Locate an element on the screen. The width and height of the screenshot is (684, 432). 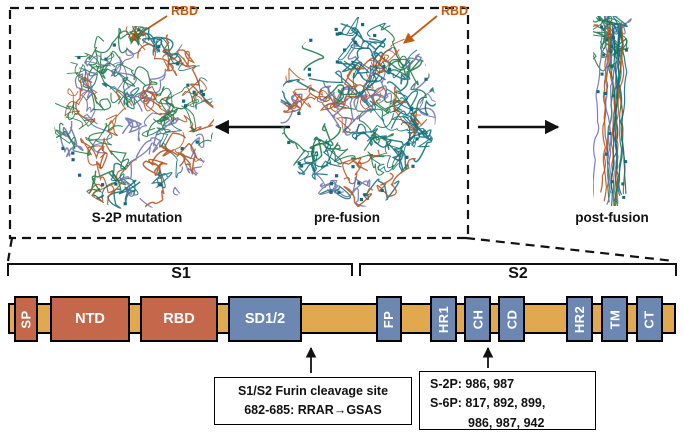
domain-fp: FP is located at coordinates (389, 319).